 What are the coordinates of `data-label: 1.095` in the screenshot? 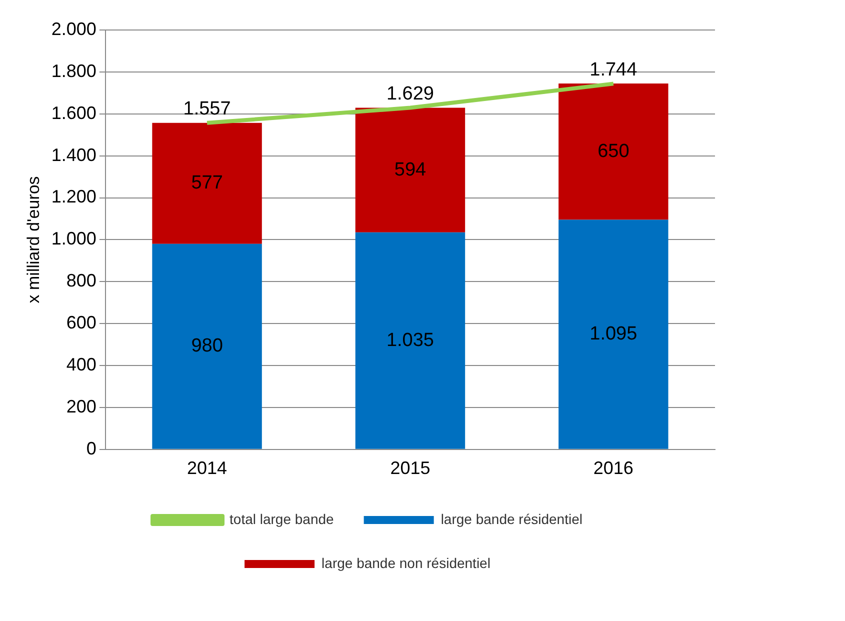 It's located at (614, 334).